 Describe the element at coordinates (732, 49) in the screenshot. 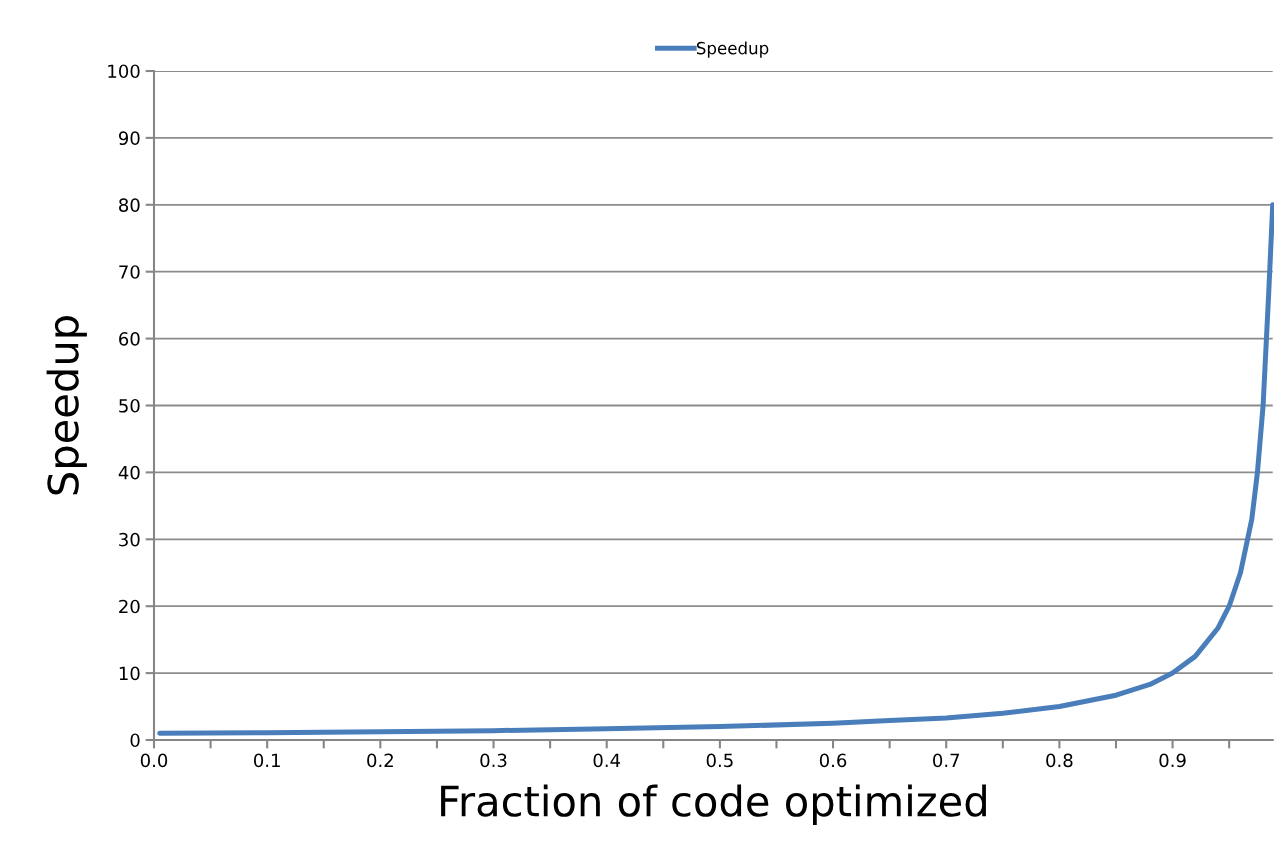

I see `legend-label: Speedup` at that location.